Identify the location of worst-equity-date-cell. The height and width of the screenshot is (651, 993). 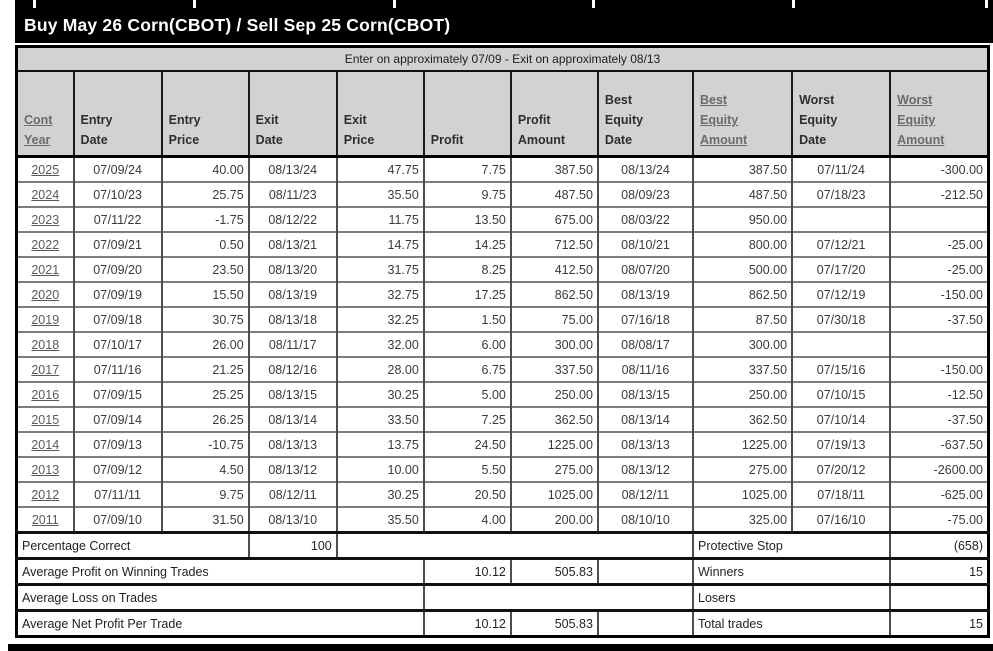
(841, 344).